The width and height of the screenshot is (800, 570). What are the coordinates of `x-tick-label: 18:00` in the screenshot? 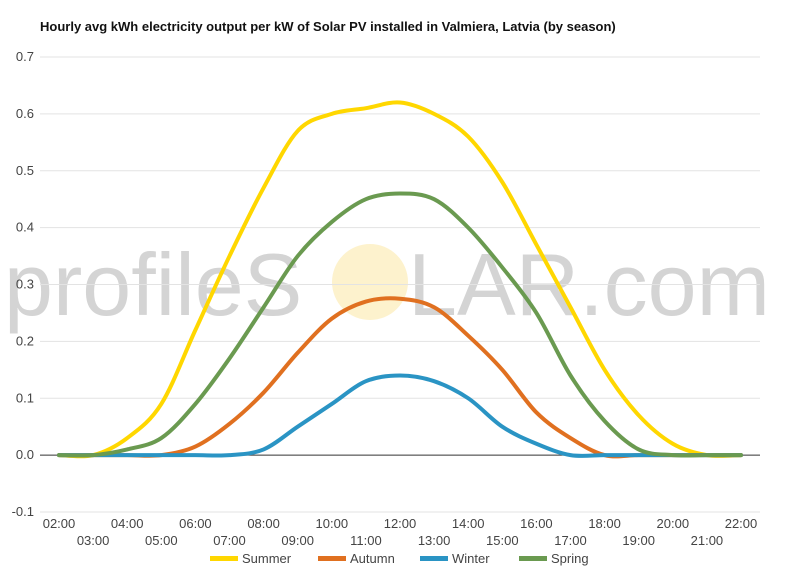 It's located at (604, 523).